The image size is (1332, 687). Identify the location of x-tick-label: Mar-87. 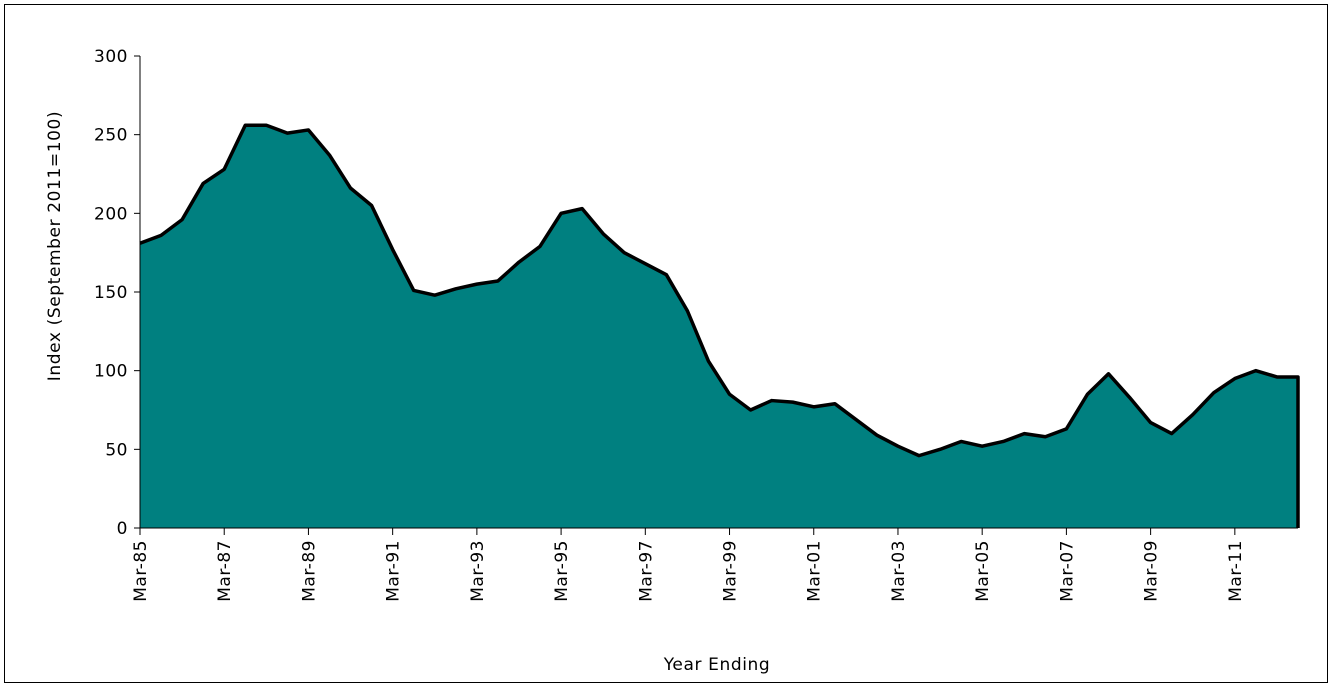
(225, 571).